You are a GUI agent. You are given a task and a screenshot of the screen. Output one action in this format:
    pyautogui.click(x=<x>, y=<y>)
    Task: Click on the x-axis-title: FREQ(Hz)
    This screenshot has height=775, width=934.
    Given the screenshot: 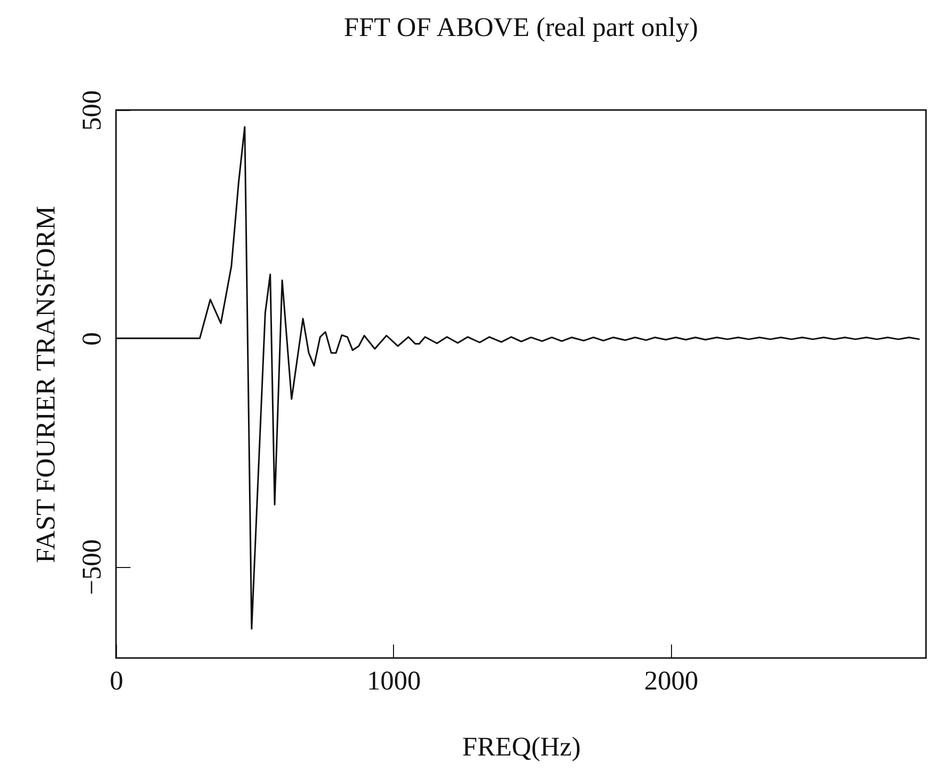 What is the action you would take?
    pyautogui.click(x=521, y=747)
    